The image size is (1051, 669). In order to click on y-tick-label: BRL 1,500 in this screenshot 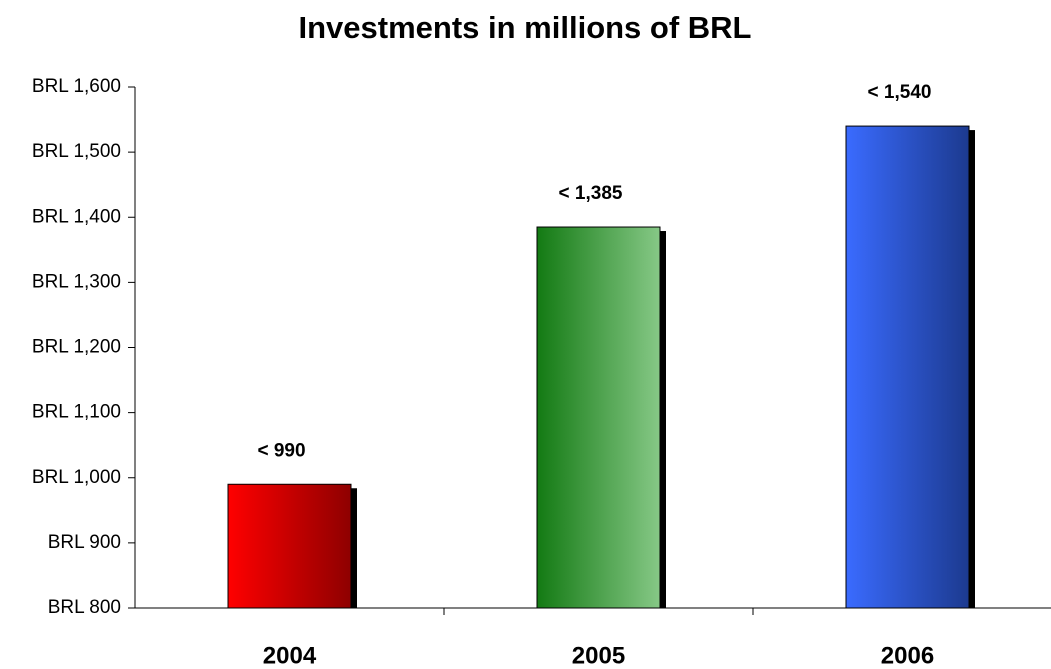, I will do `click(76, 151)`.